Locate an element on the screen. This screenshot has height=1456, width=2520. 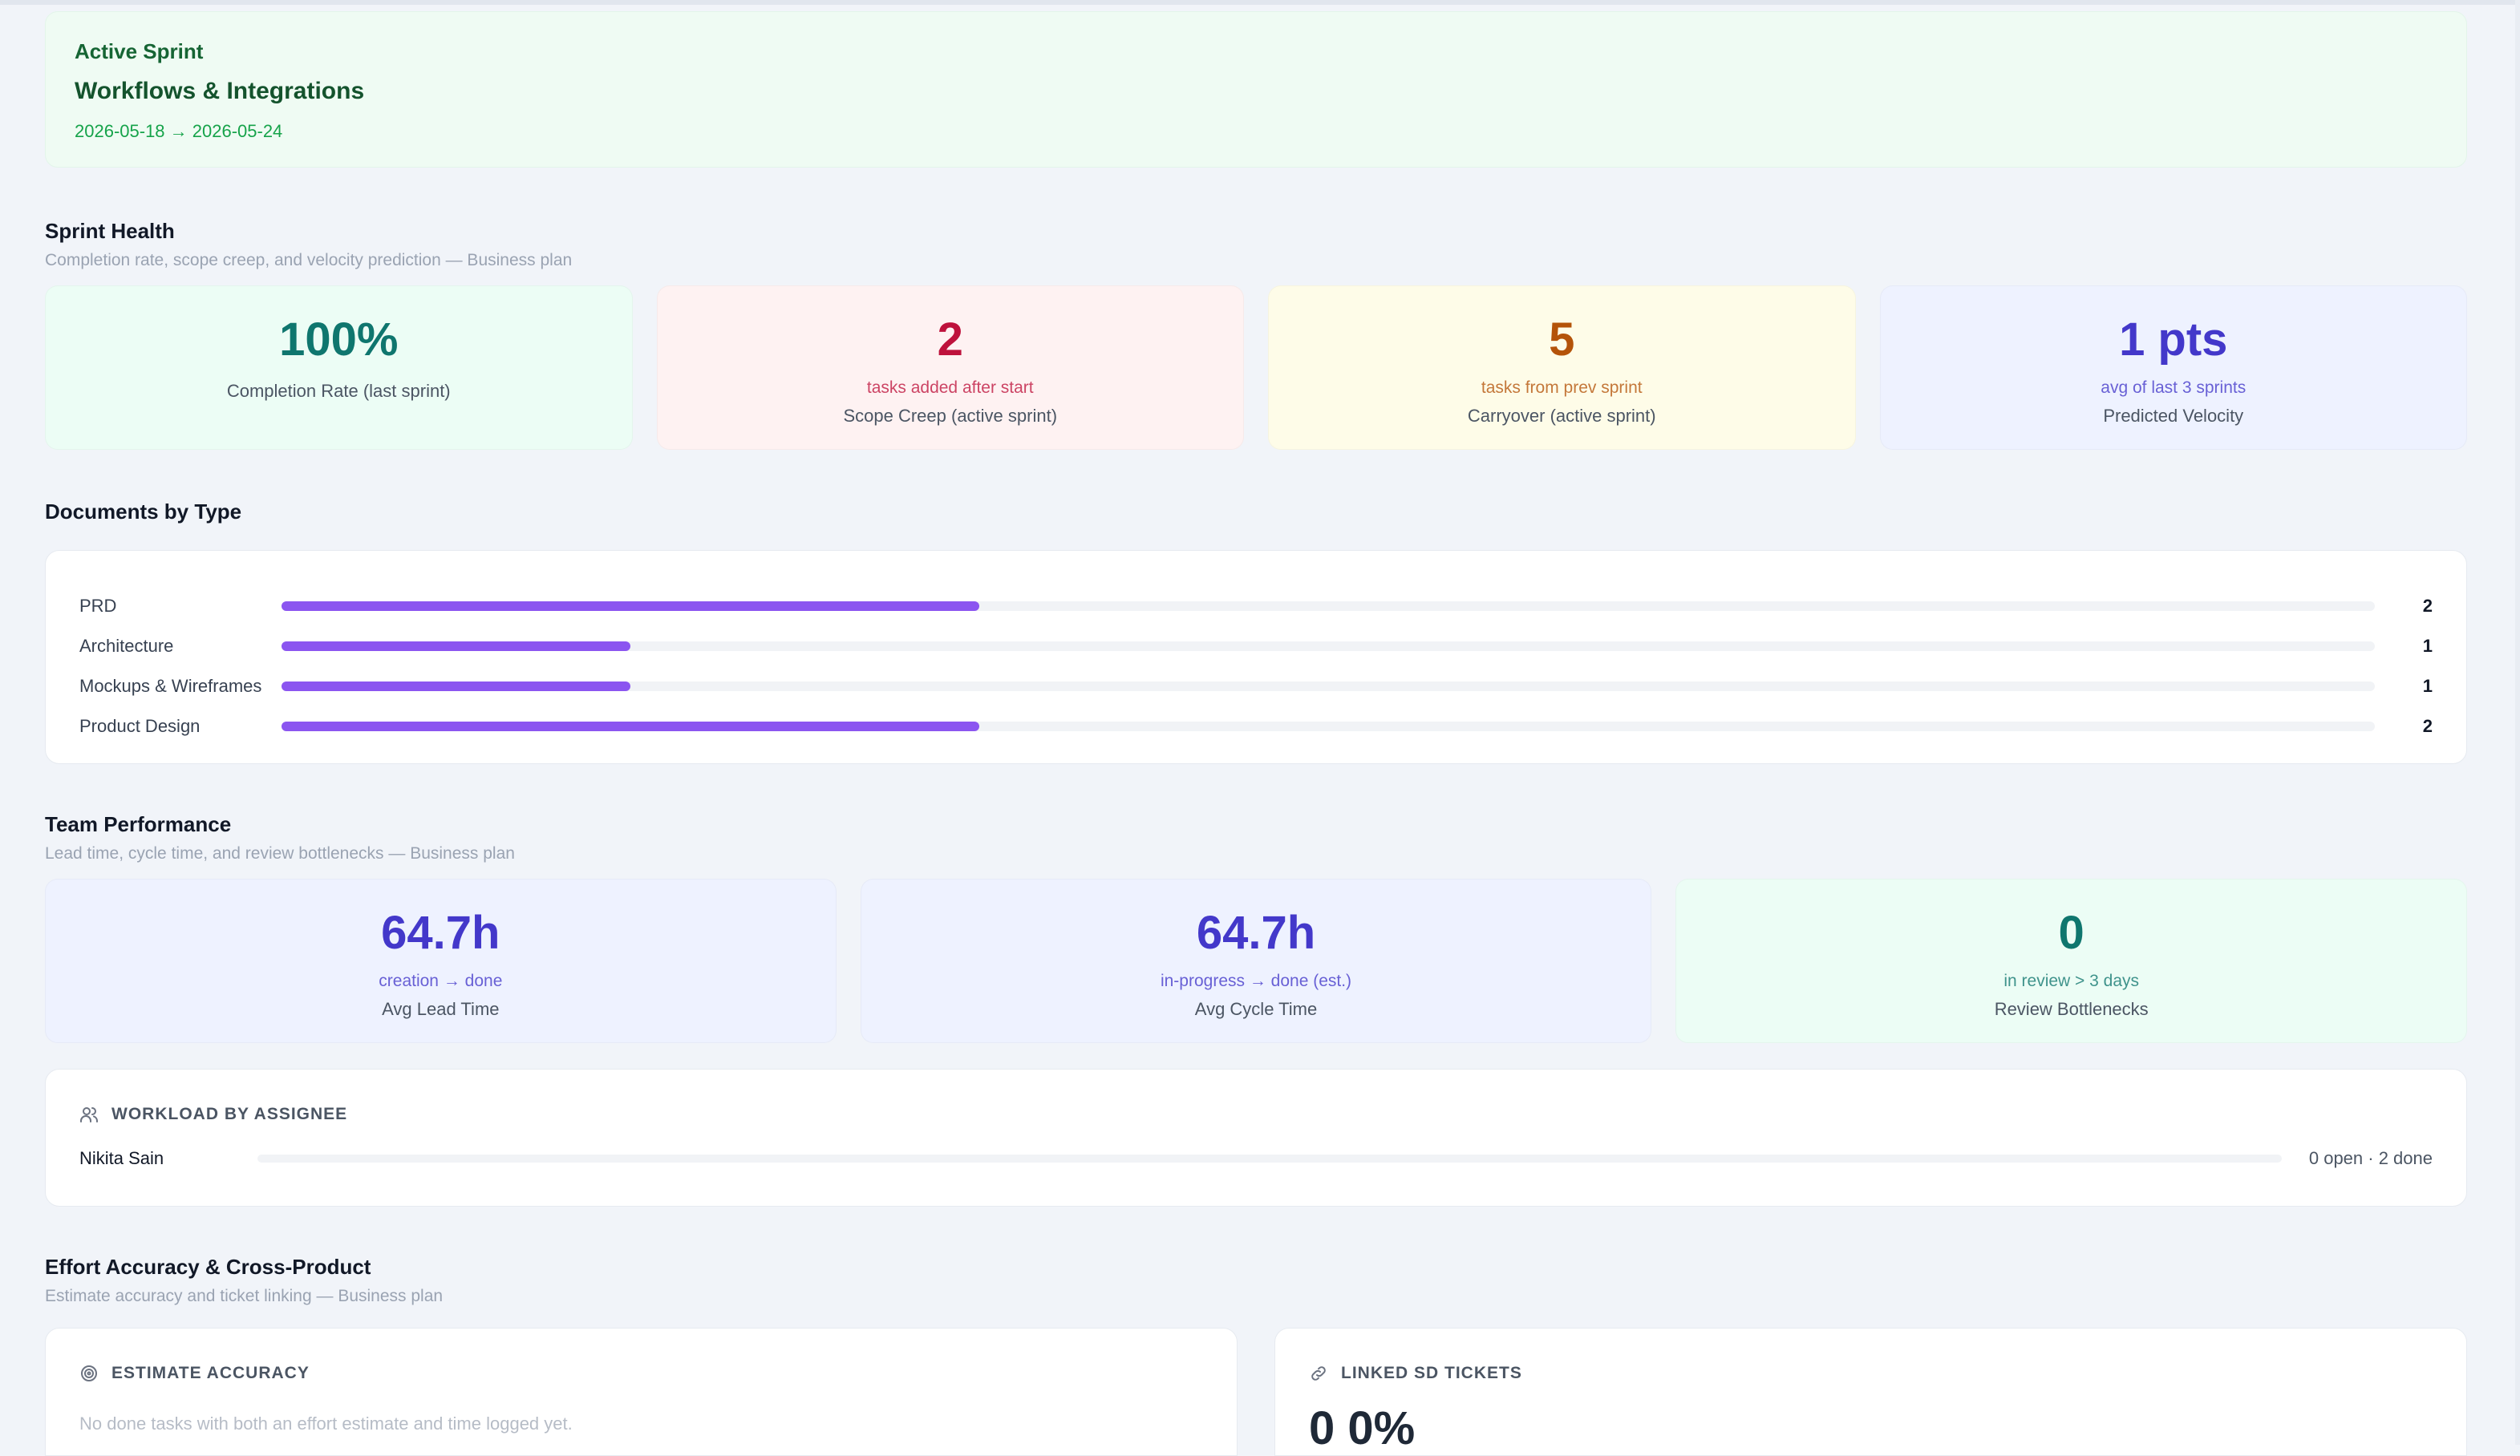
section-title: Sprint Health is located at coordinates (110, 231).